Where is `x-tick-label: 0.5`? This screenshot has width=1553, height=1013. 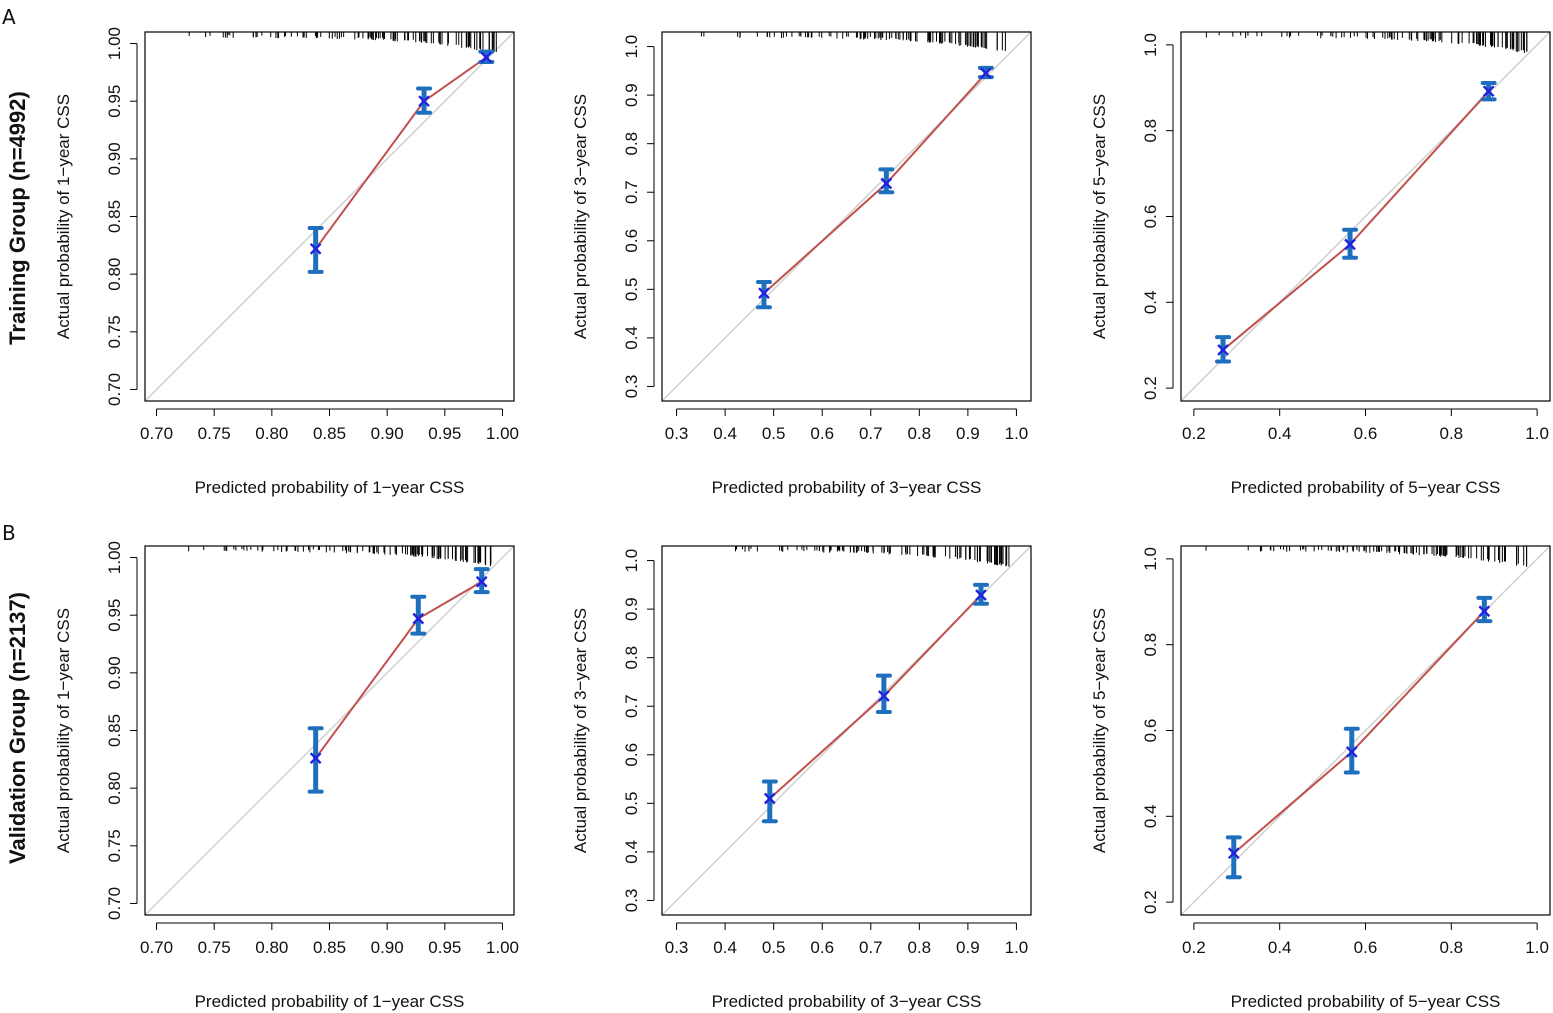
x-tick-label: 0.5 is located at coordinates (774, 433).